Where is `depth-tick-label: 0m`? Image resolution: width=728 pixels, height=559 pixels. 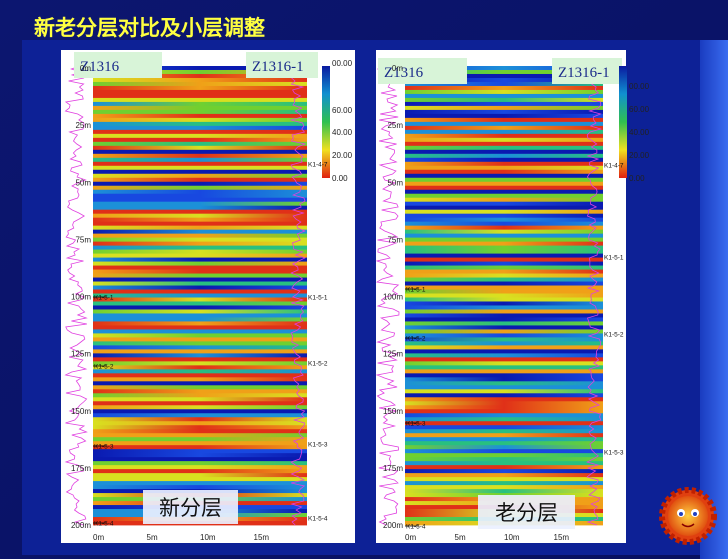 depth-tick-label: 0m is located at coordinates (397, 68).